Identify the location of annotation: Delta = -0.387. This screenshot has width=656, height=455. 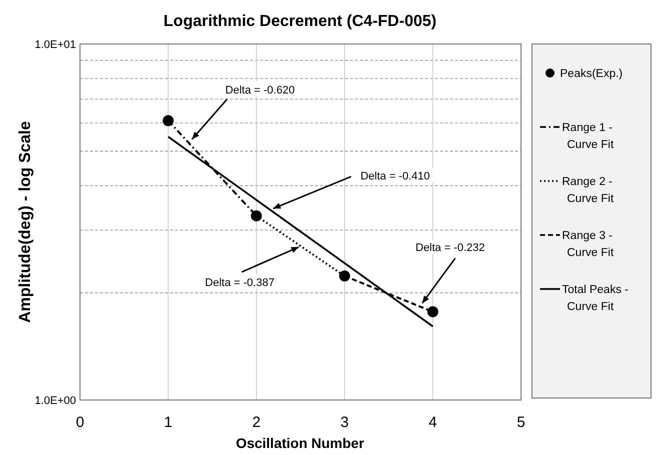
(239, 283).